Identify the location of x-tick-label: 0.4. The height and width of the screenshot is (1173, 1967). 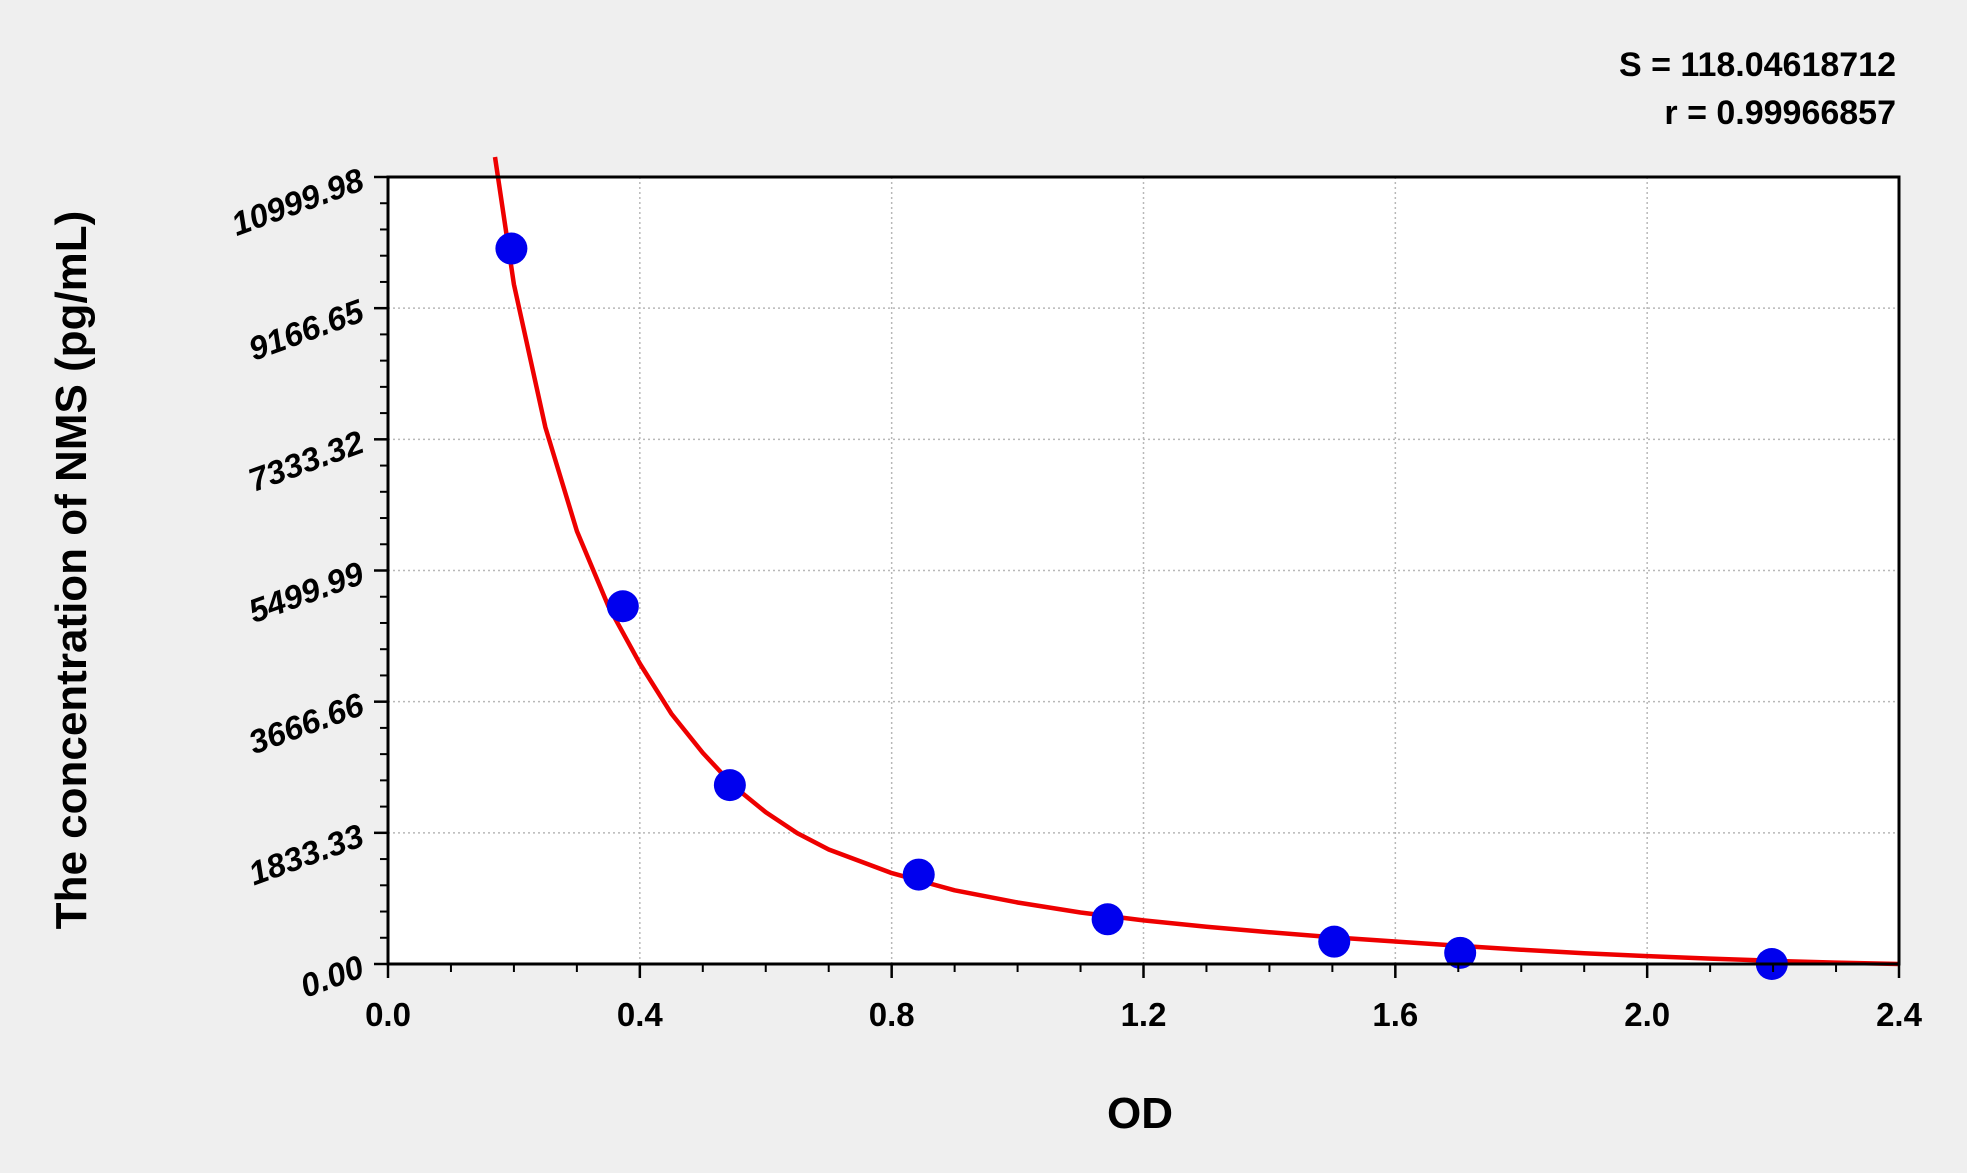
(640, 1014).